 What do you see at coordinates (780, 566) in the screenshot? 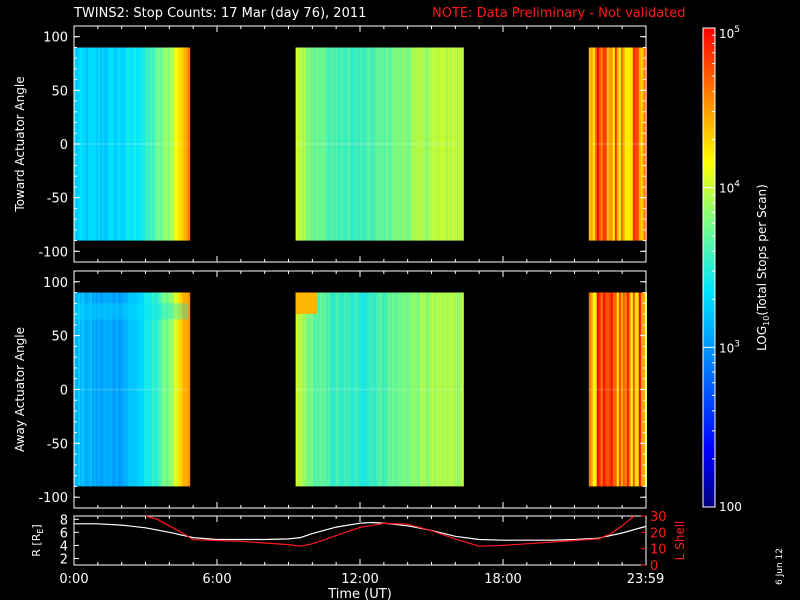
I see `date-stamp: 6 Jun 12` at bounding box center [780, 566].